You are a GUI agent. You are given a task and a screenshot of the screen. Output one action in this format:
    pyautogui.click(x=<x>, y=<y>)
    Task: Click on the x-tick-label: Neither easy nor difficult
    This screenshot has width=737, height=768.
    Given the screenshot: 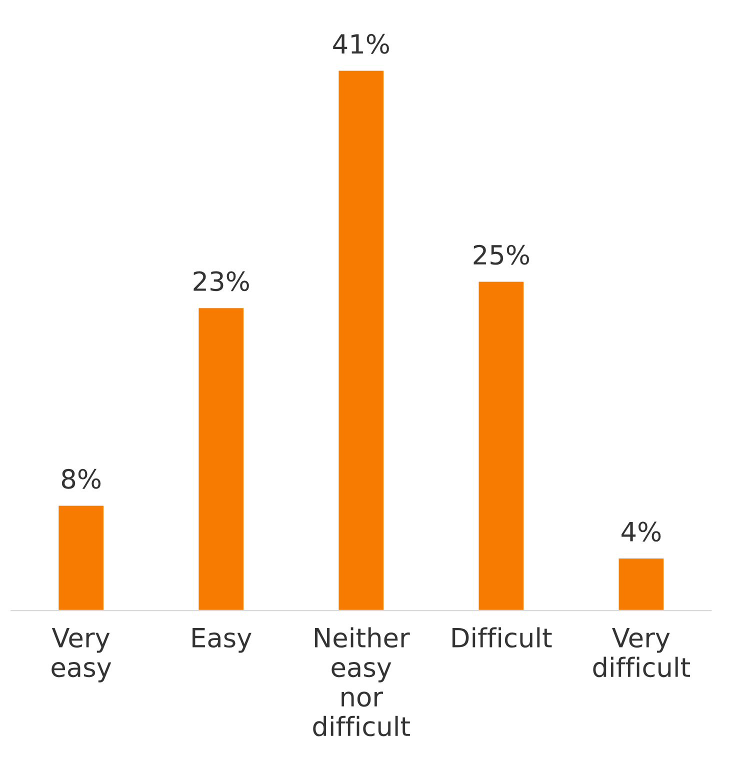 What is the action you would take?
    pyautogui.click(x=361, y=681)
    